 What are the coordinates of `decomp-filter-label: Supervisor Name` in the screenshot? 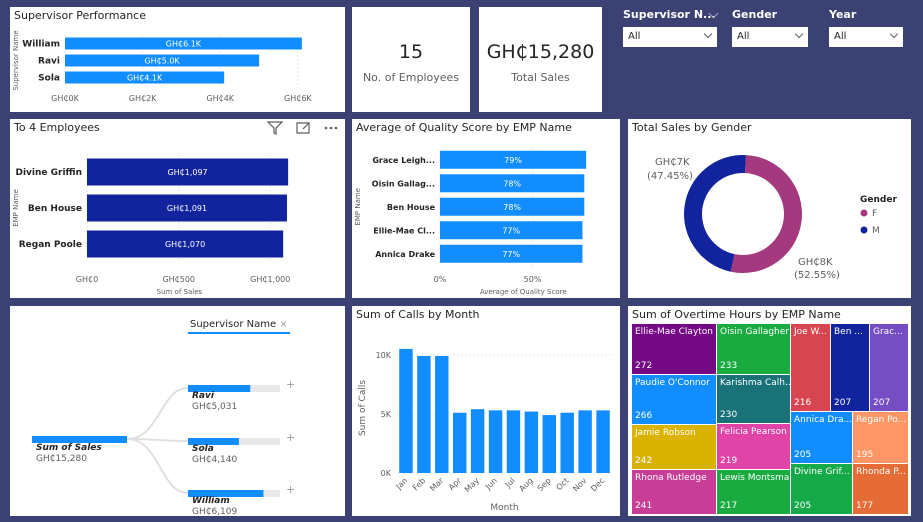 It's located at (233, 324).